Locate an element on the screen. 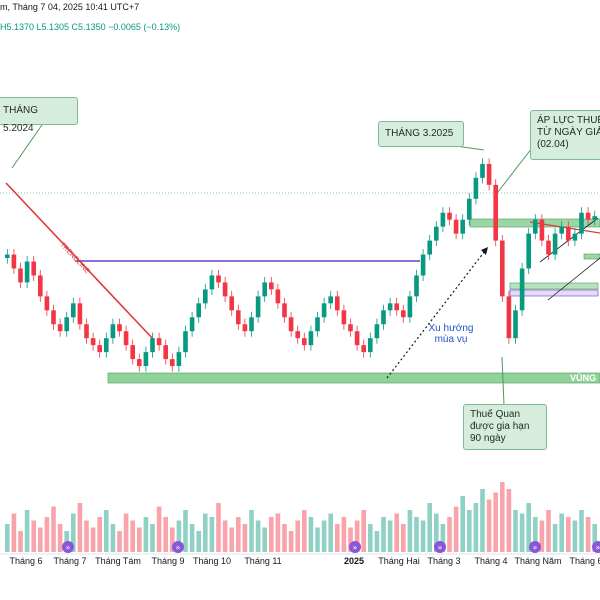  x-tick: Tháng 10 is located at coordinates (212, 561).